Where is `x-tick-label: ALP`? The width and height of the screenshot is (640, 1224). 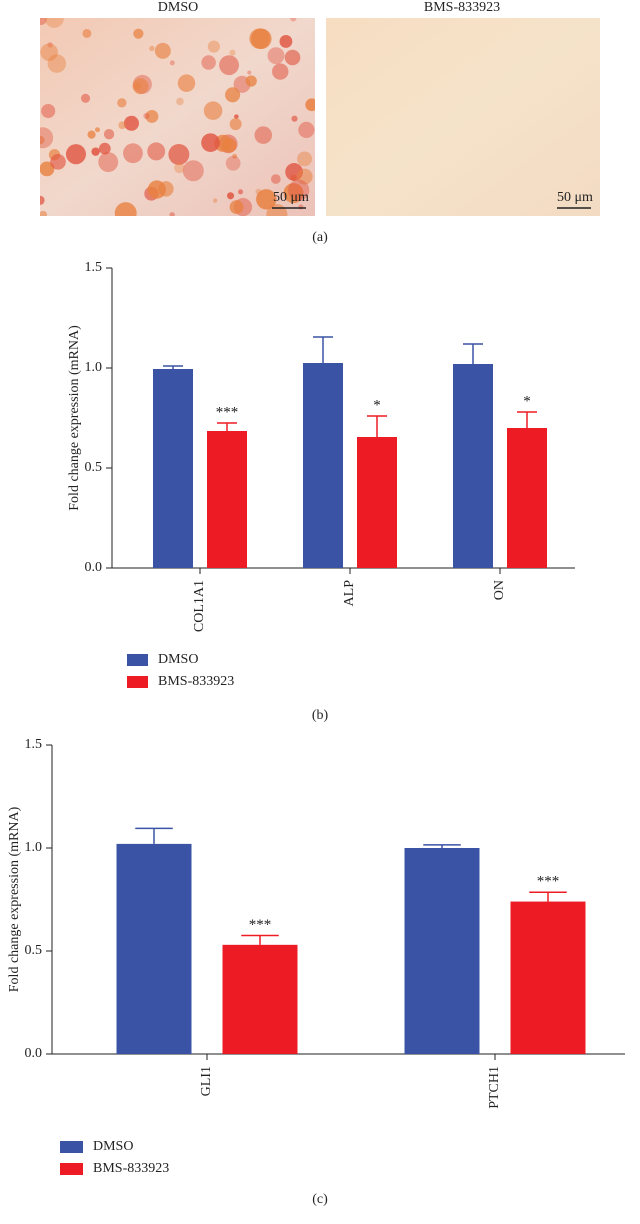
x-tick-label: ALP is located at coordinates (349, 593).